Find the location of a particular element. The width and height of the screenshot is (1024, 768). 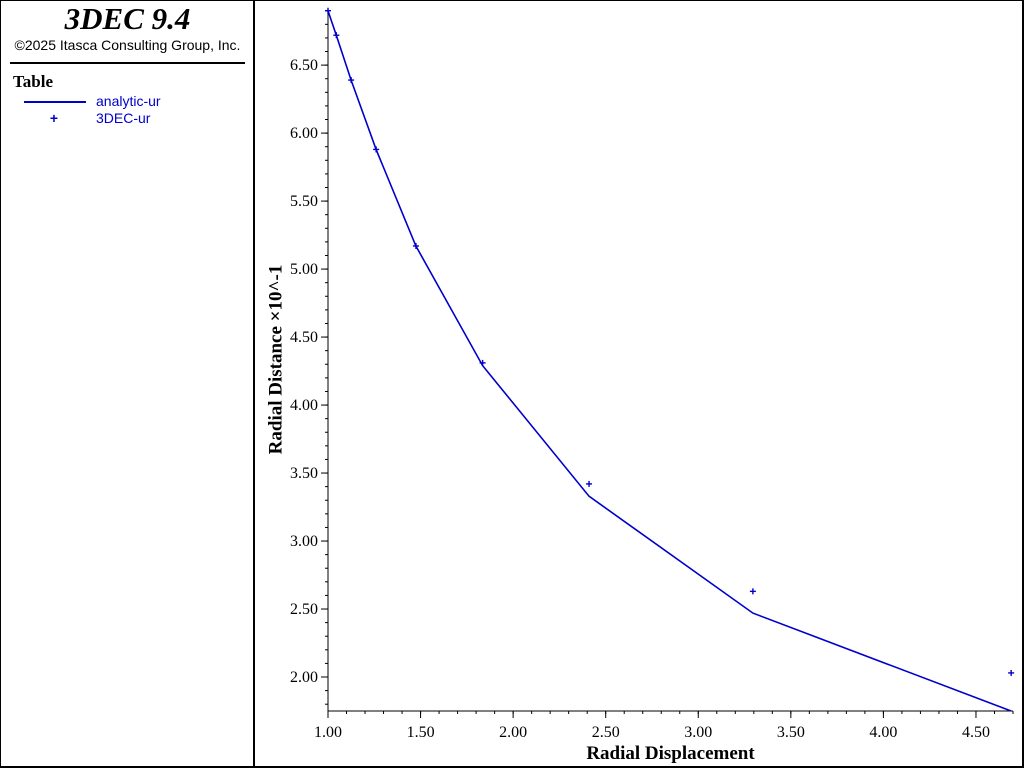

y-tick-label: 4.50 is located at coordinates (304, 337).